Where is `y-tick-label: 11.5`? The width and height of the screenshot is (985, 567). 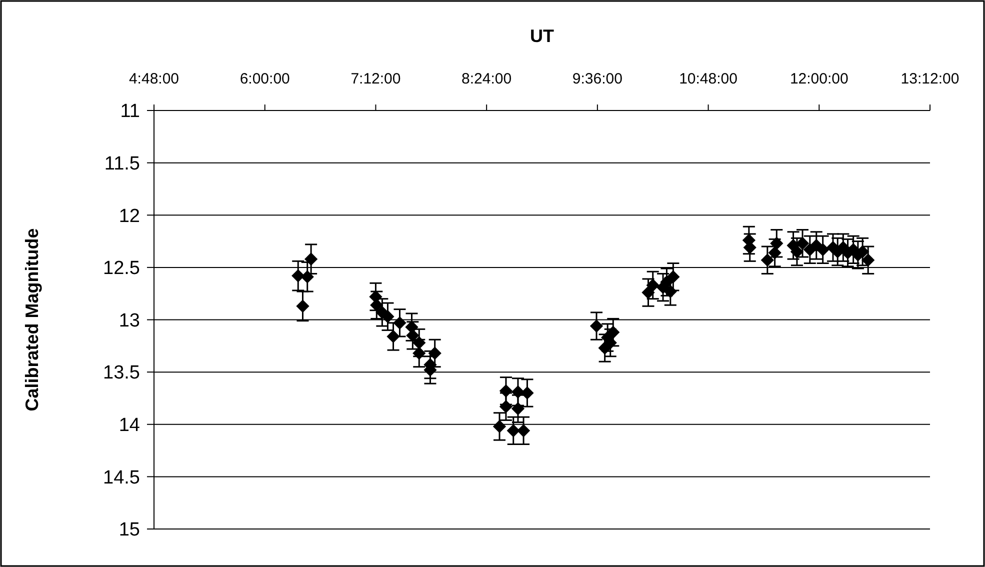 y-tick-label: 11.5 is located at coordinates (122, 163).